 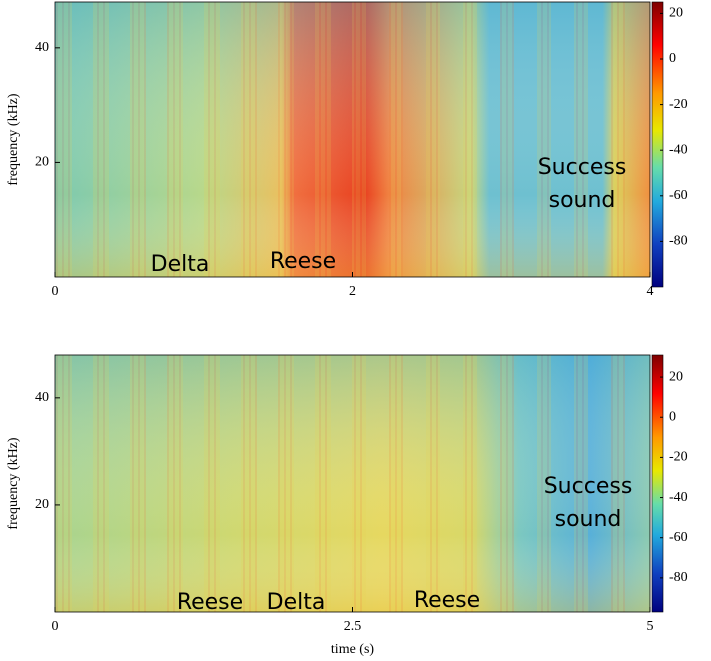 What do you see at coordinates (352, 649) in the screenshot?
I see `x-axis-label: time (s)` at bounding box center [352, 649].